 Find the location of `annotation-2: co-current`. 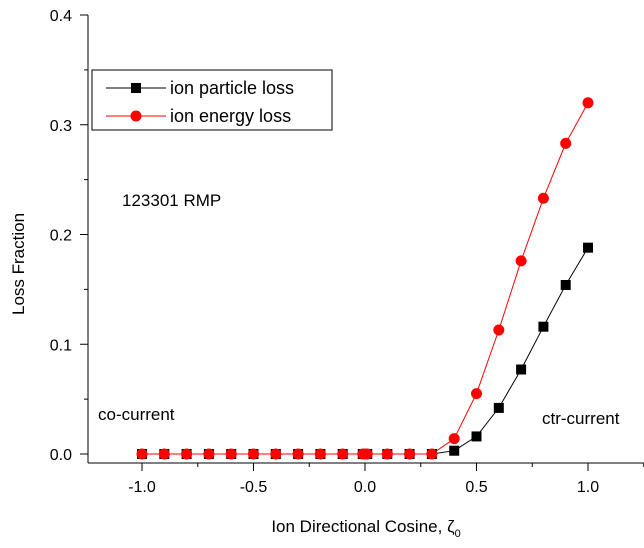

annotation-2: co-current is located at coordinates (136, 414).